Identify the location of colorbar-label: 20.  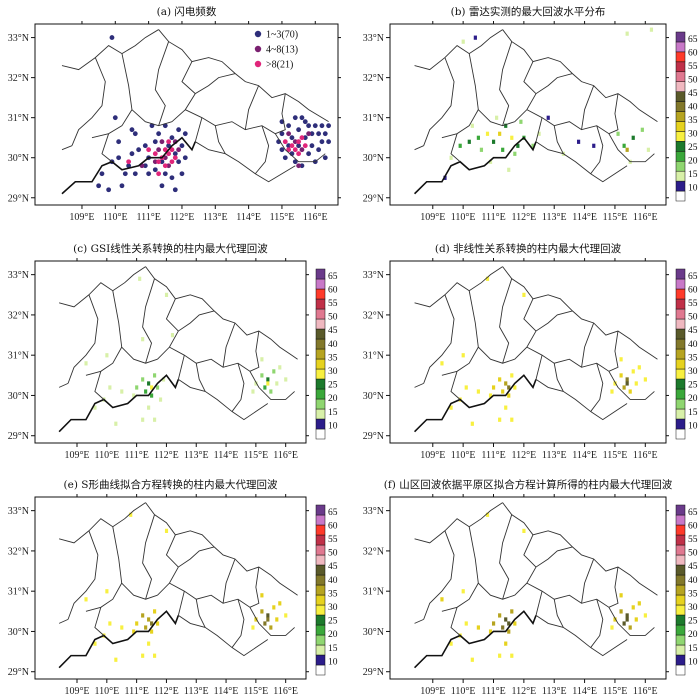
(693, 635).